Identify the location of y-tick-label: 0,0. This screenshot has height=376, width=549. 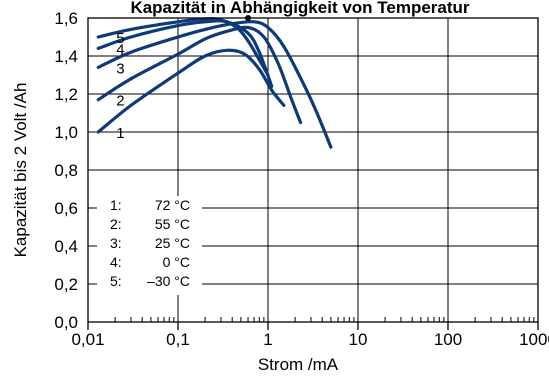
(66, 322).